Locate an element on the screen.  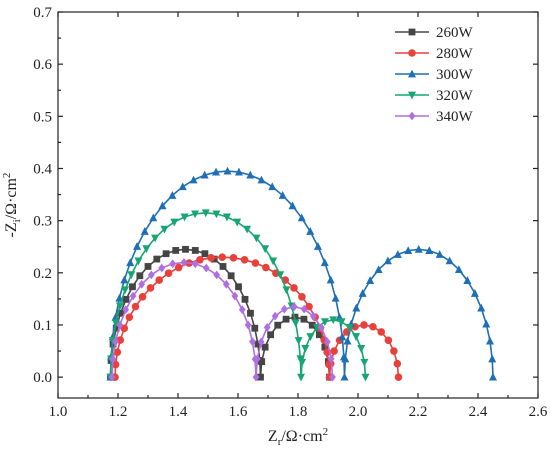
x-tick-label: 1.8 is located at coordinates (298, 412).